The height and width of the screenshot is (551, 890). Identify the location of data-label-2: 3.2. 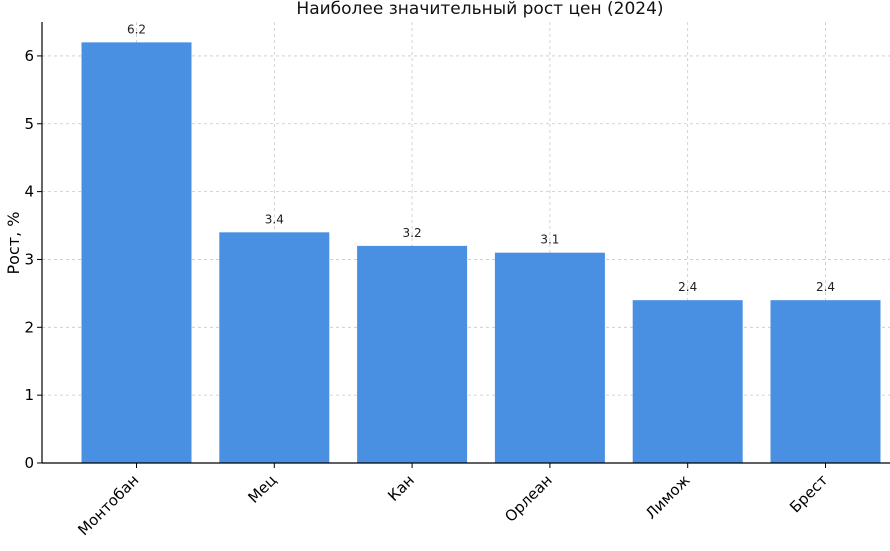
(412, 233).